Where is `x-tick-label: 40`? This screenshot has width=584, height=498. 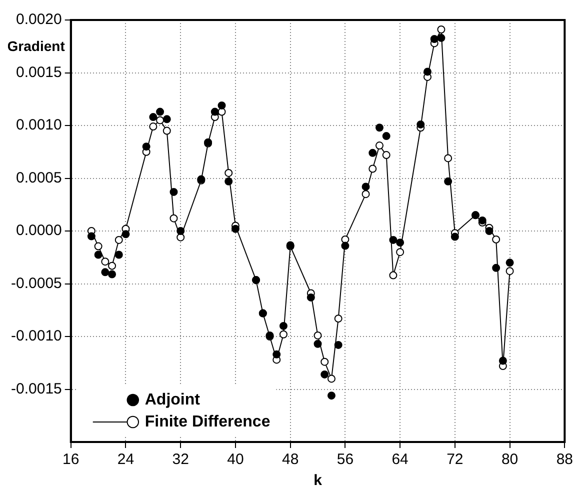
x-tick-label: 40 is located at coordinates (235, 459).